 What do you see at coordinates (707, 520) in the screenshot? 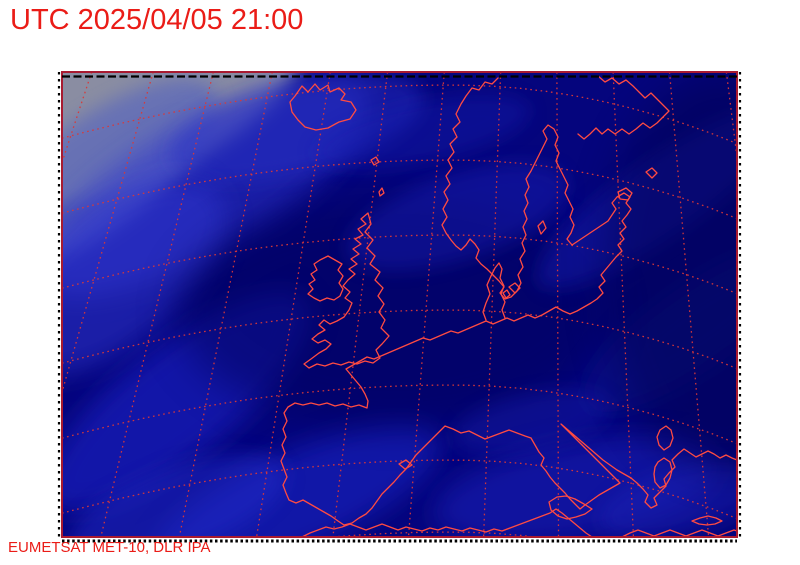
I see `coastline-crete` at bounding box center [707, 520].